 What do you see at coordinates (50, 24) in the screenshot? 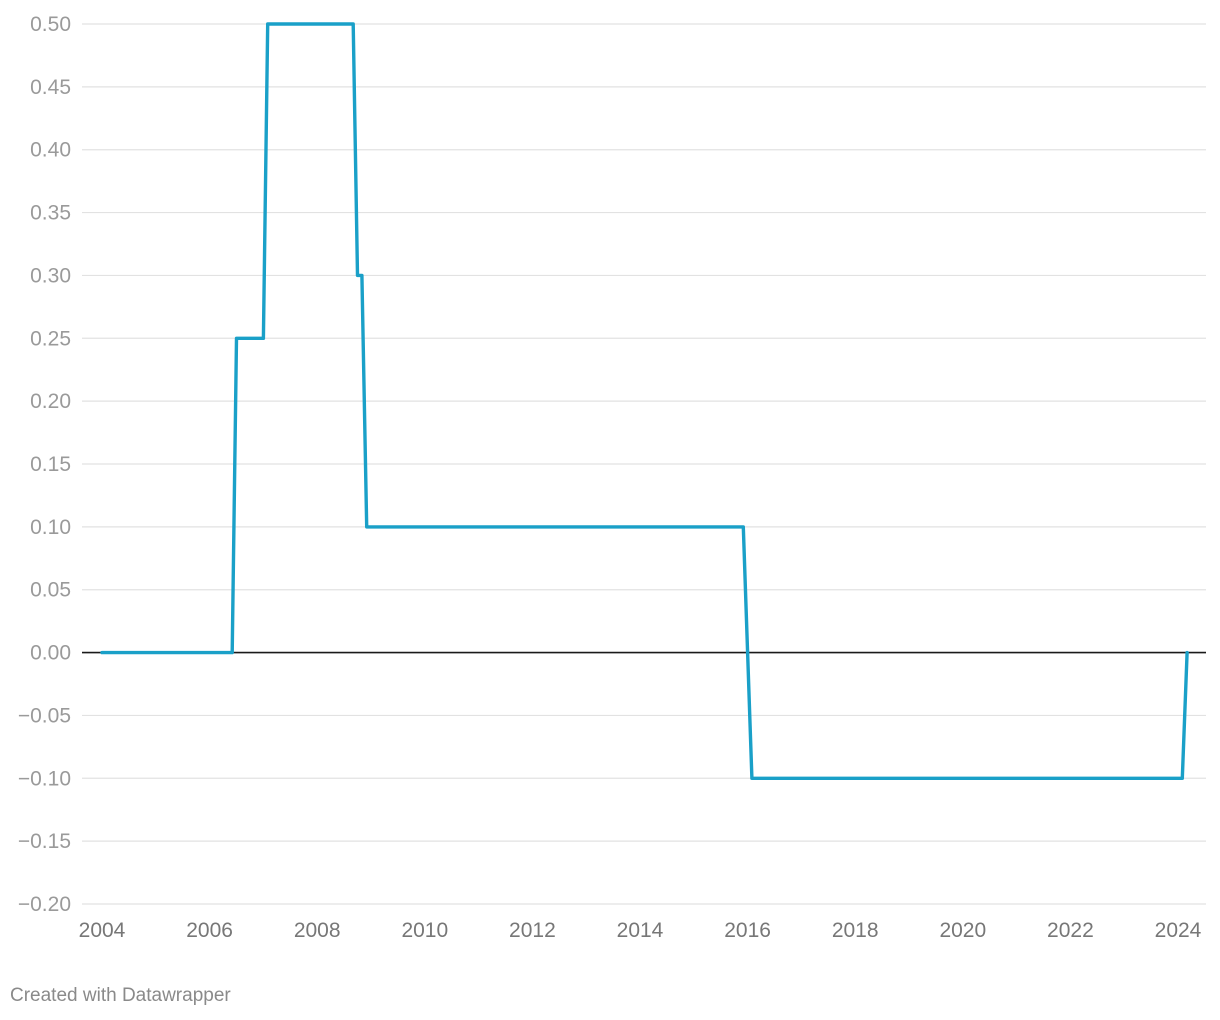
I see `y-tick-label: 0.50` at bounding box center [50, 24].